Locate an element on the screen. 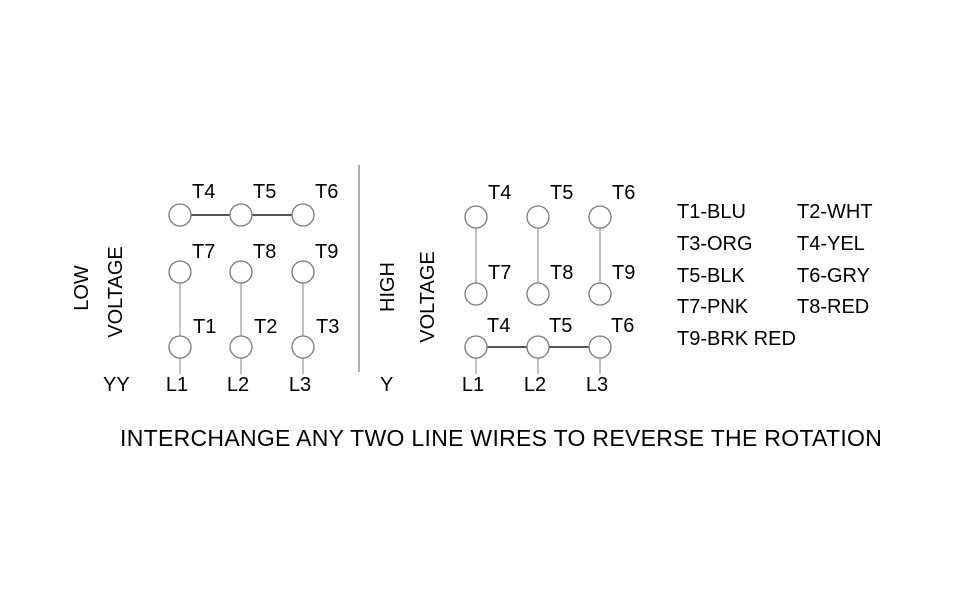  high-voltage-terminal-t9 is located at coordinates (600, 294).